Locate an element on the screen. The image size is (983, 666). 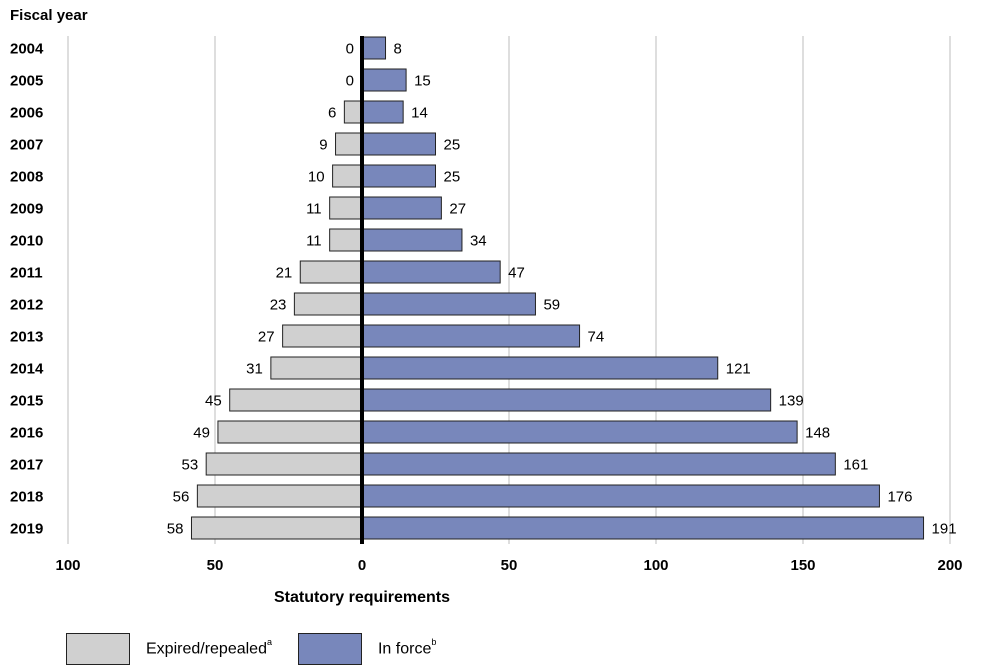
data-label-expired: 56 is located at coordinates (181, 497).